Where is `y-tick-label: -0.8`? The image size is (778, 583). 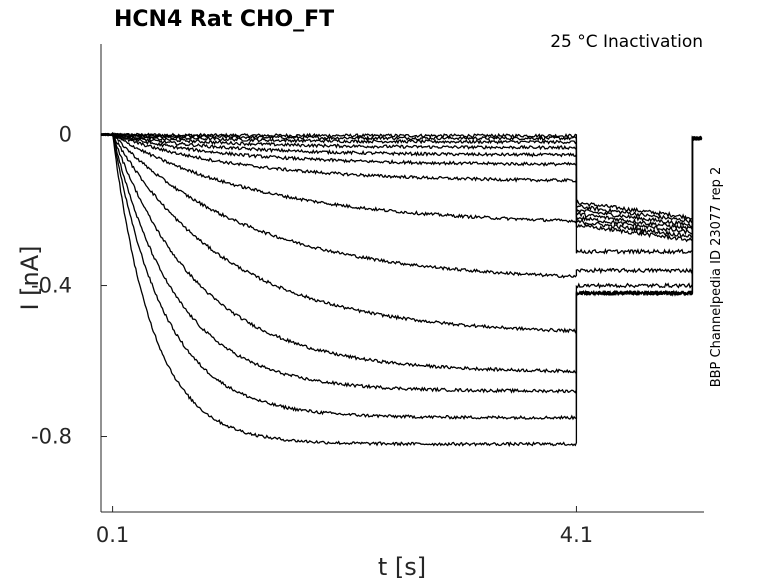 y-tick-label: -0.8 is located at coordinates (51, 437).